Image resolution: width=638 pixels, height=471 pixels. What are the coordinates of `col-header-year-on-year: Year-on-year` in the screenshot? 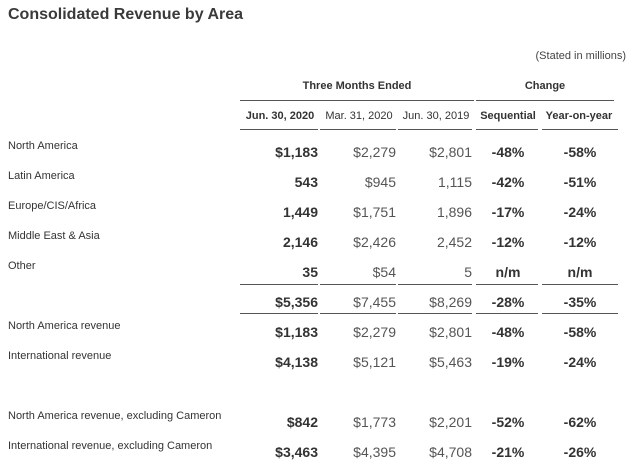 It's located at (579, 116).